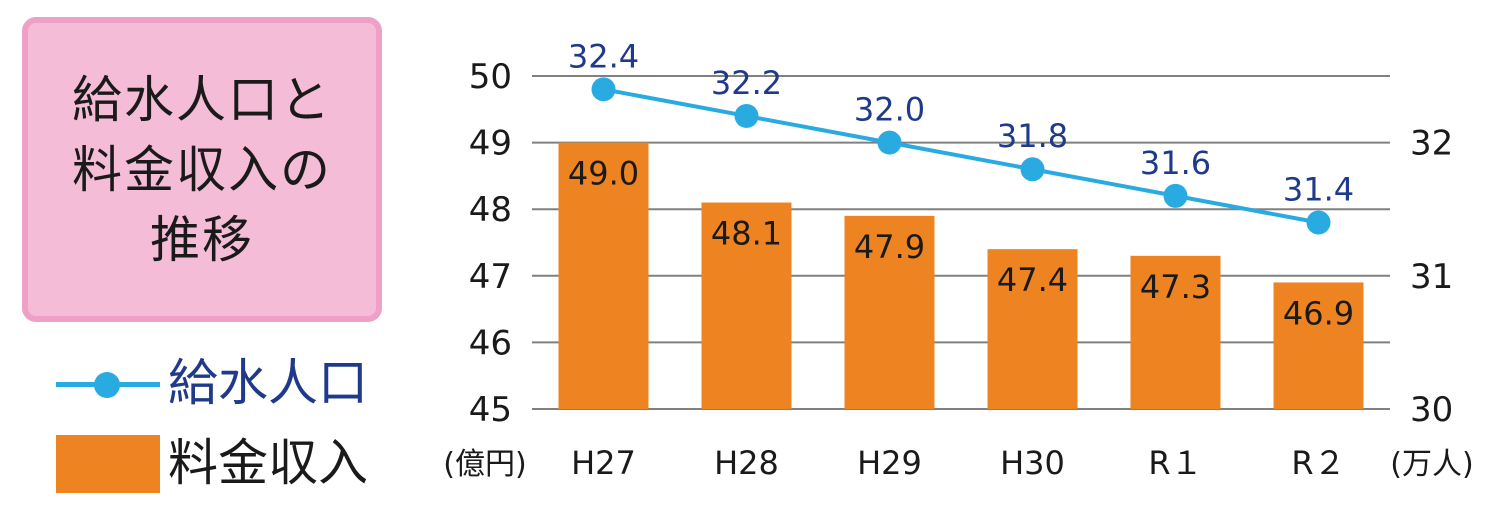  Describe the element at coordinates (490, 410) in the screenshot. I see `y-left-tick-label: 45` at that location.